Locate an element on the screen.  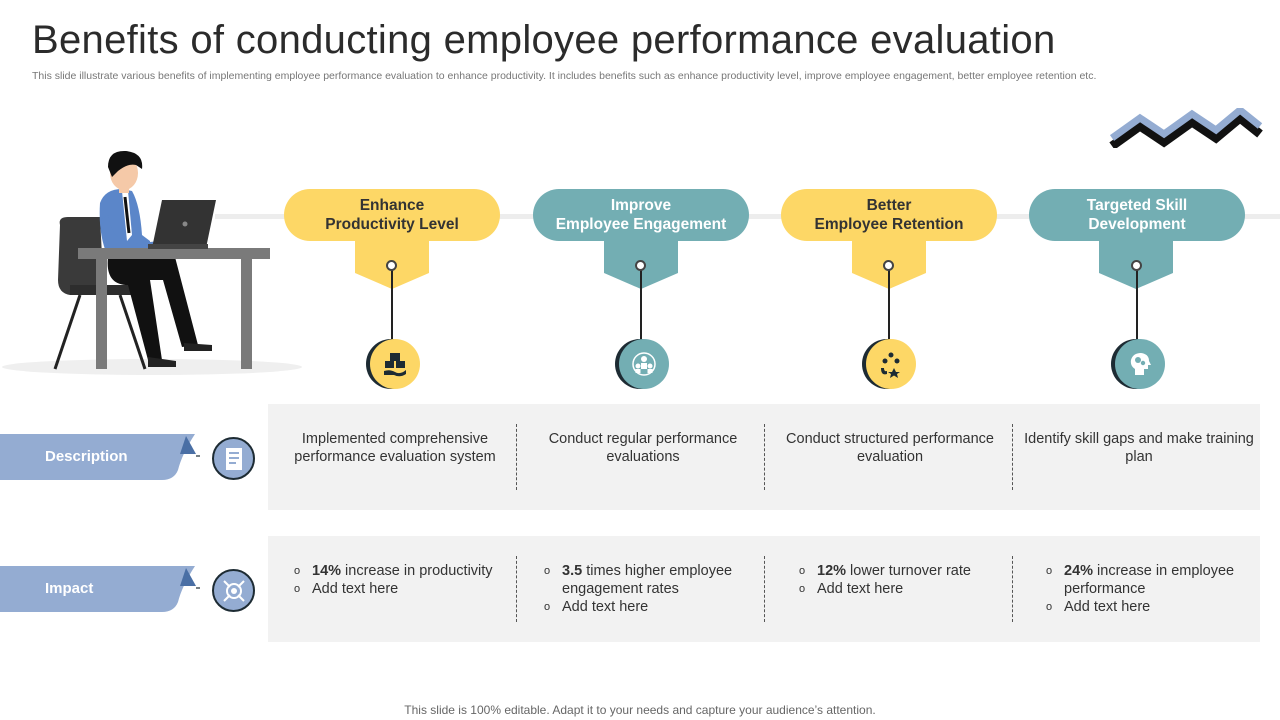
impact-label: Impact is located at coordinates (69, 588).